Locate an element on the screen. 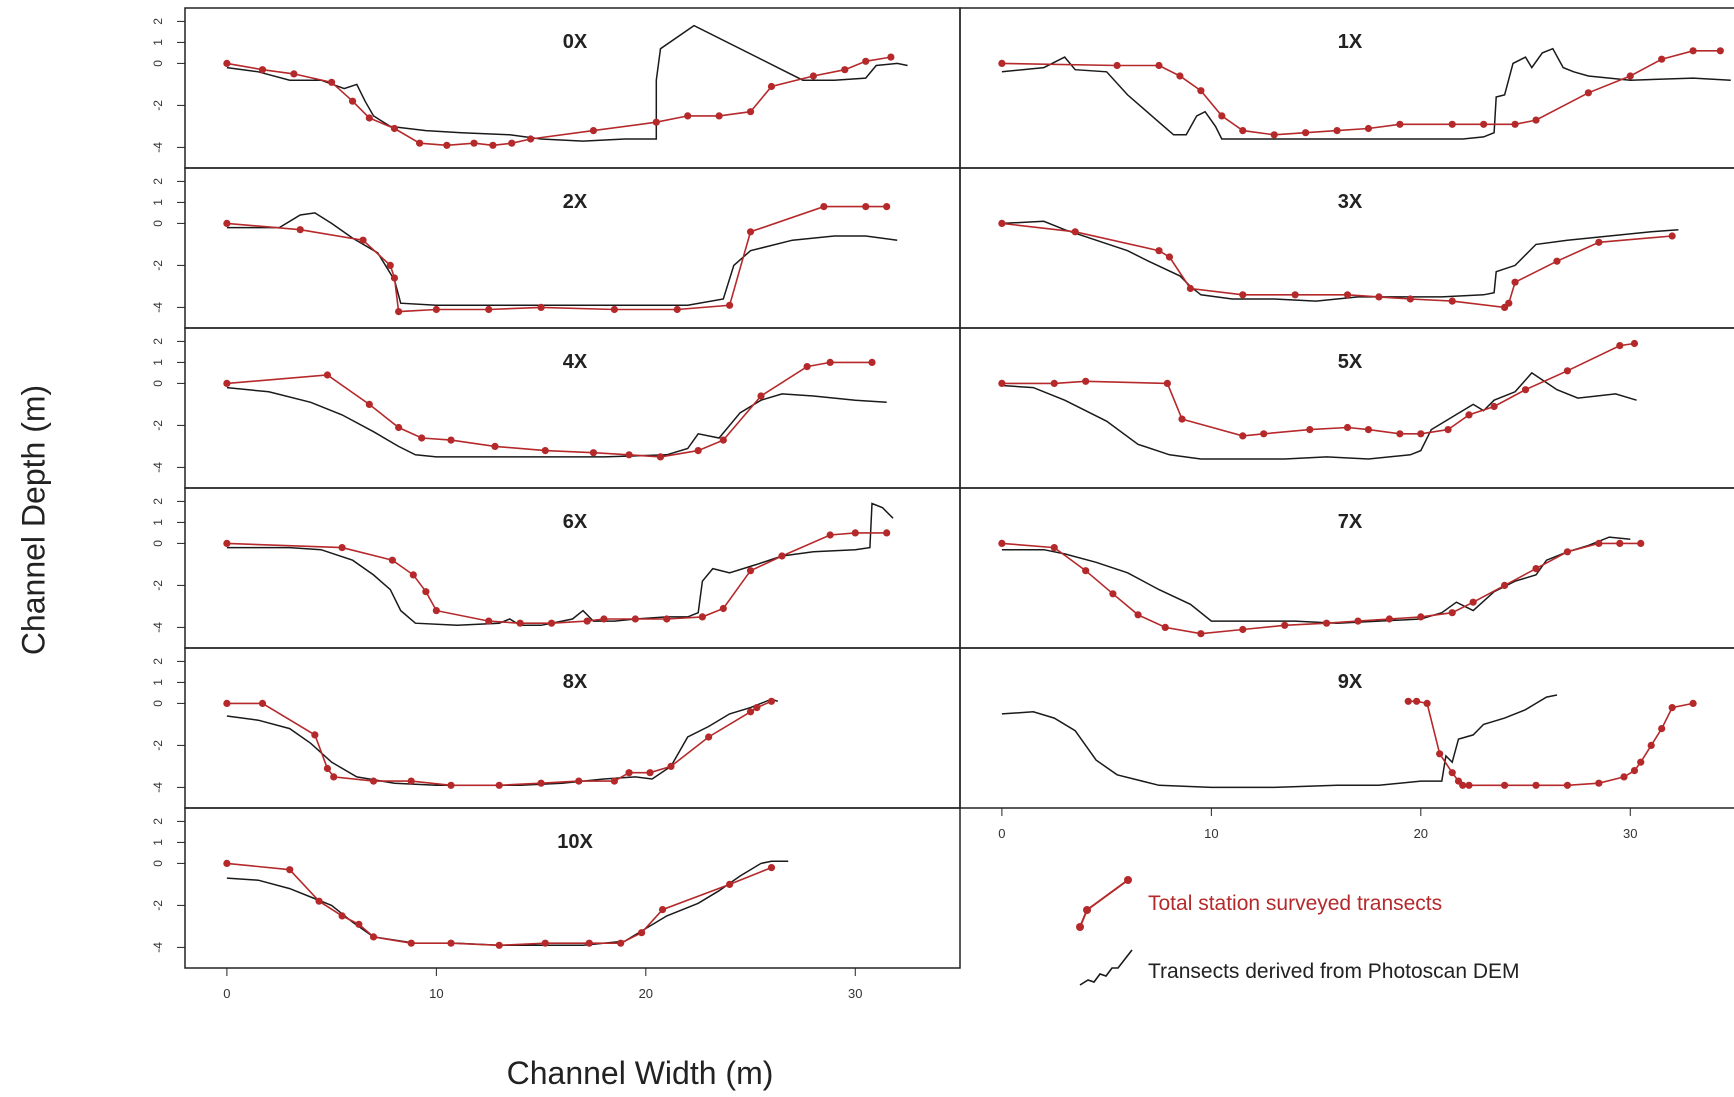 Image resolution: width=1734 pixels, height=1097 pixels. x-tick-label: 20 is located at coordinates (1421, 833).